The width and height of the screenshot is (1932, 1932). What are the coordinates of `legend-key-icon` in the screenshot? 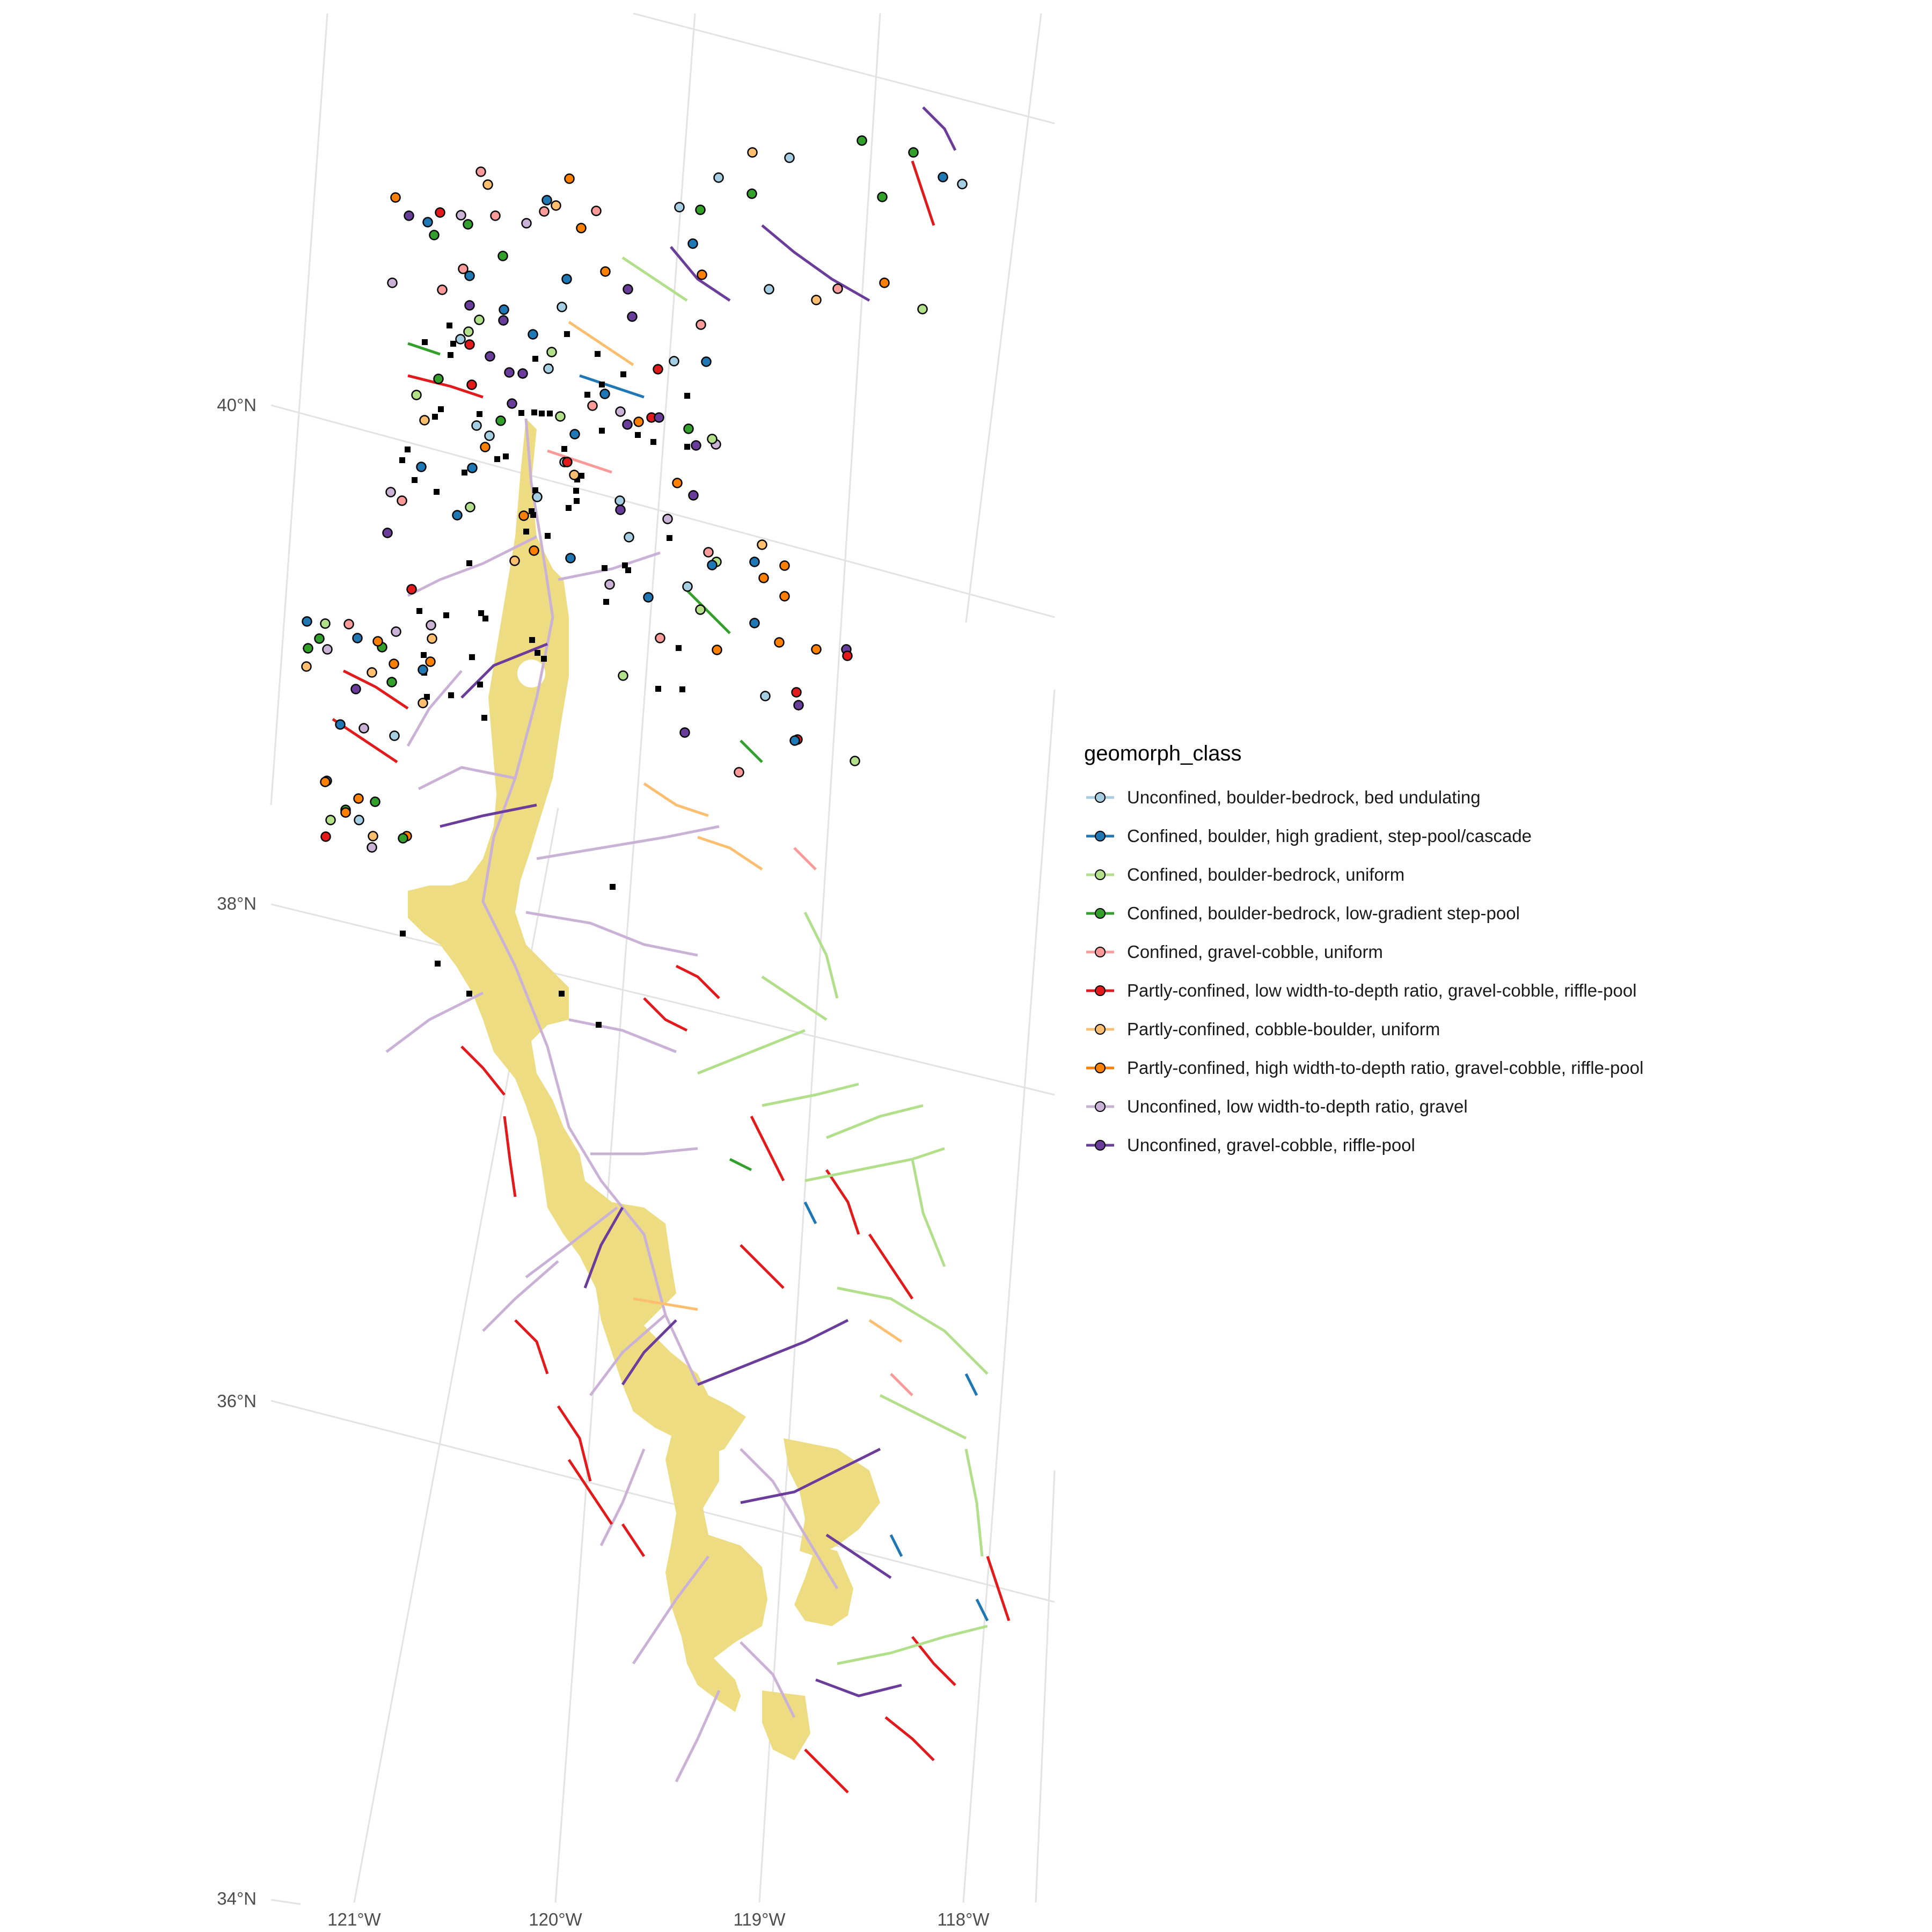 It's located at (1100, 952).